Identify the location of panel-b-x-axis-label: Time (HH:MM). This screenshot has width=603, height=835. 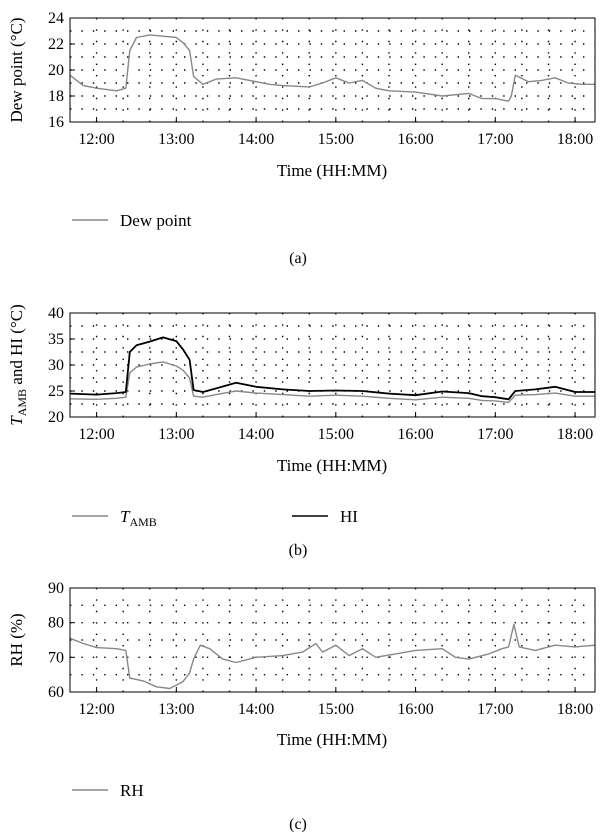
(332, 465).